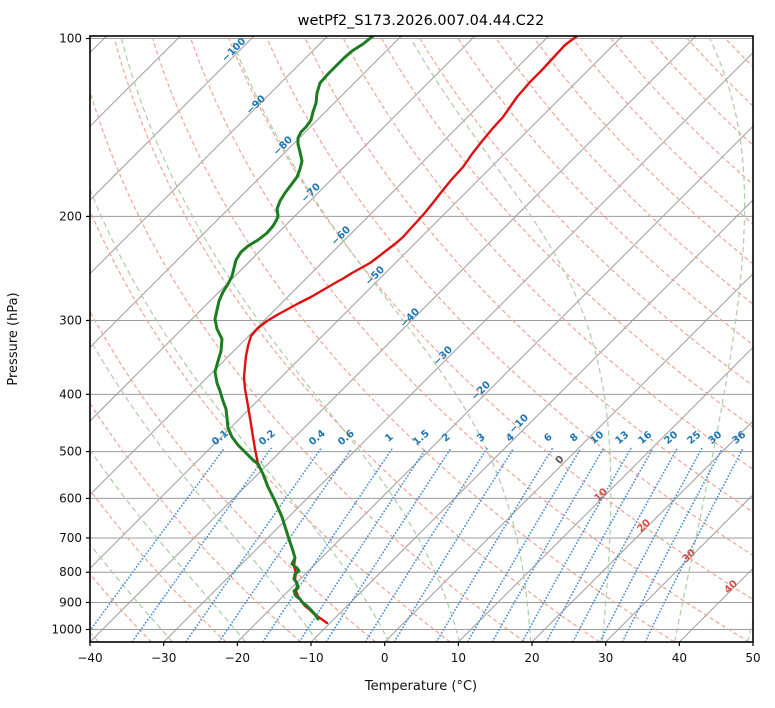 The height and width of the screenshot is (708, 775). Describe the element at coordinates (420, 686) in the screenshot. I see `x-axis-label: Temperature (°C)` at that location.